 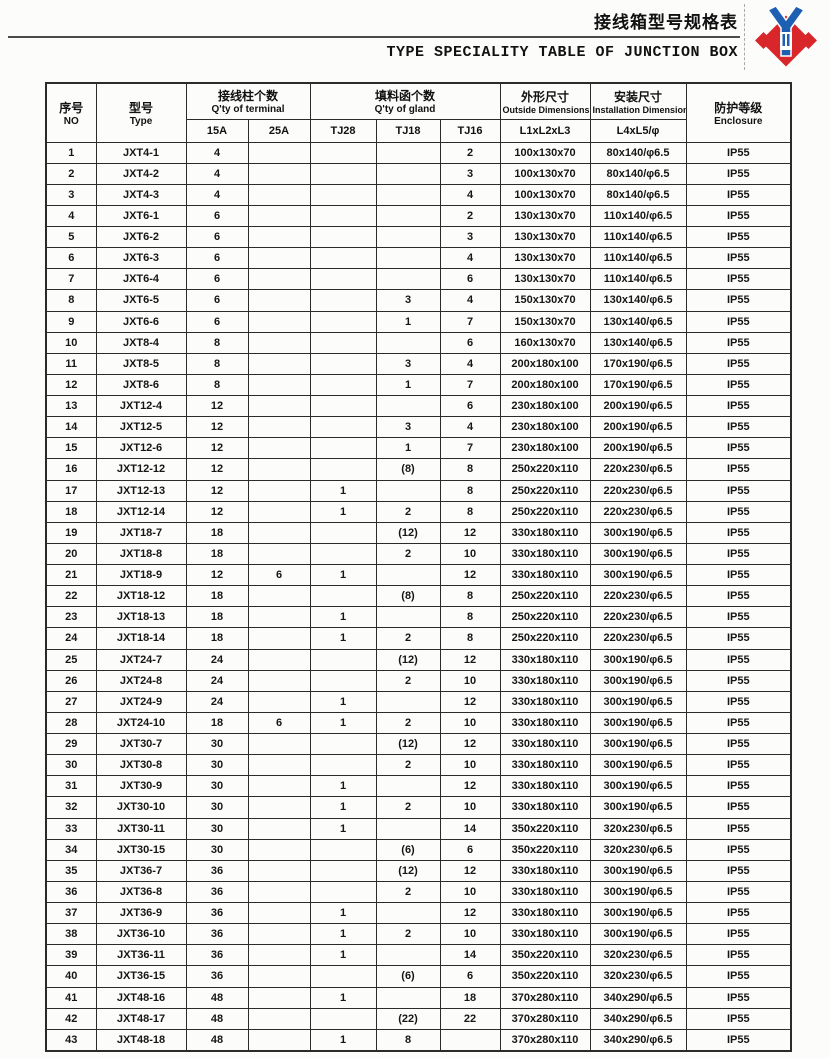 What do you see at coordinates (470, 1018) in the screenshot?
I see `cell-tj16: 22` at bounding box center [470, 1018].